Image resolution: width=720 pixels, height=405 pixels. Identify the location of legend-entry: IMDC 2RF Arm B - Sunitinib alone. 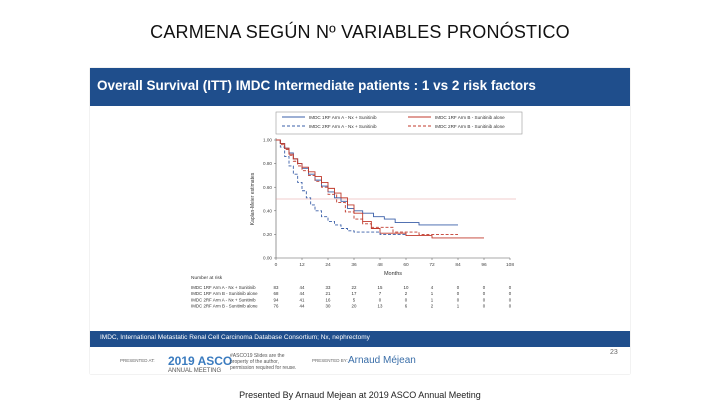
(470, 126).